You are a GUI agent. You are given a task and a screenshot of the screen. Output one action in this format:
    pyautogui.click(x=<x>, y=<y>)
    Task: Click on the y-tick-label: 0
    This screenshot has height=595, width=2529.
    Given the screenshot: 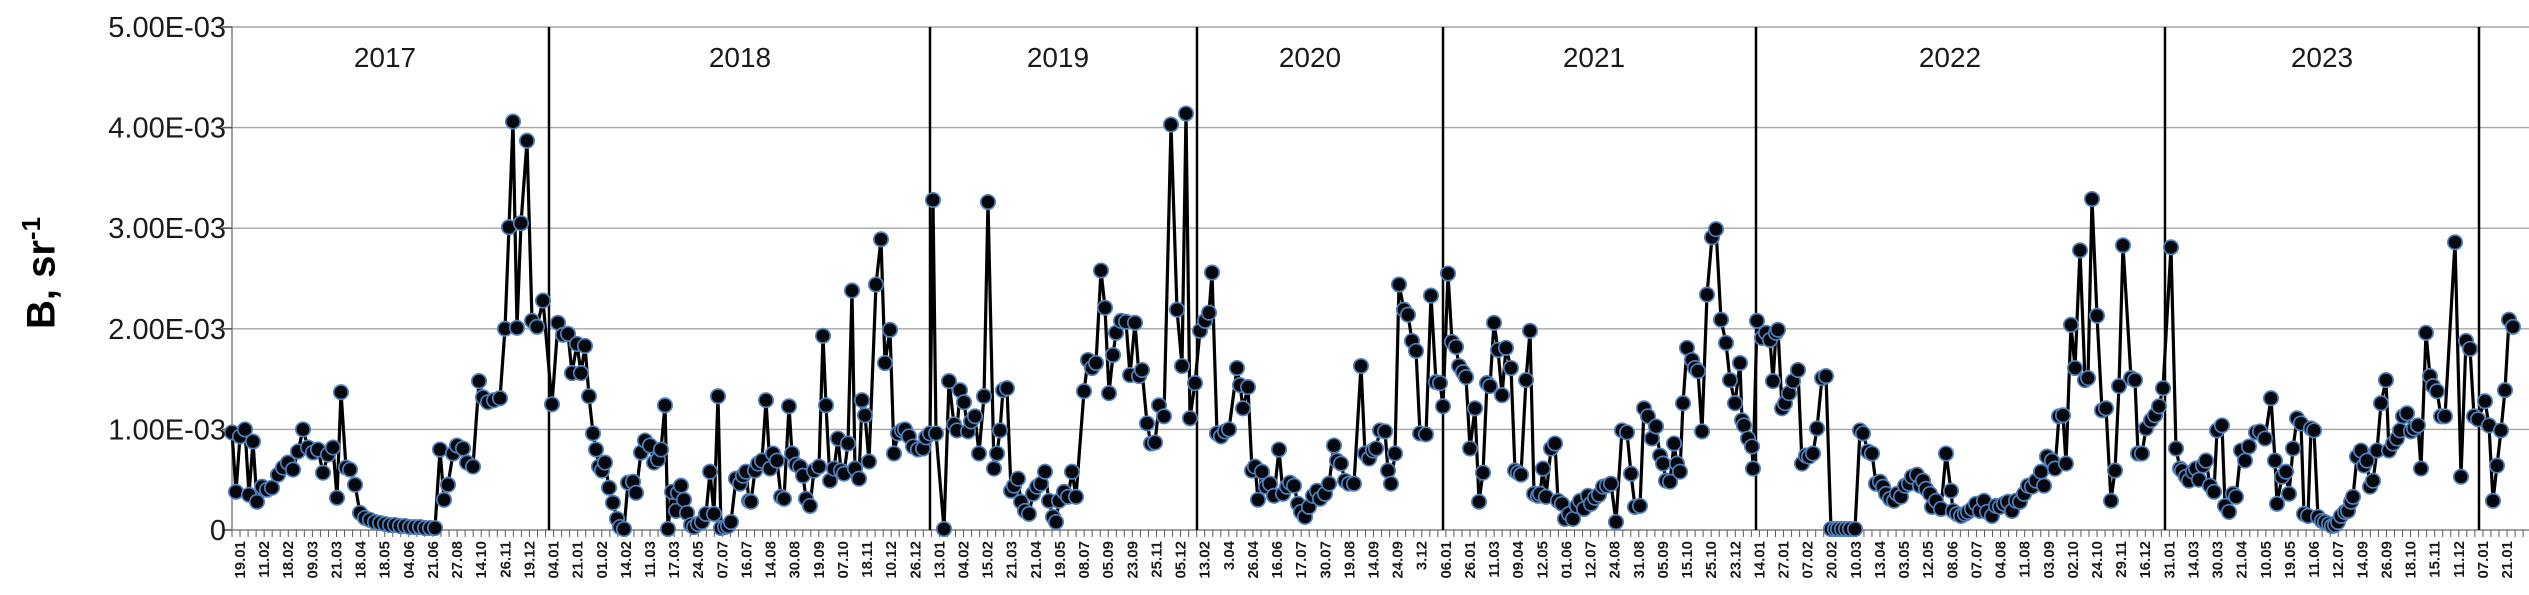 What is the action you would take?
    pyautogui.click(x=218, y=531)
    